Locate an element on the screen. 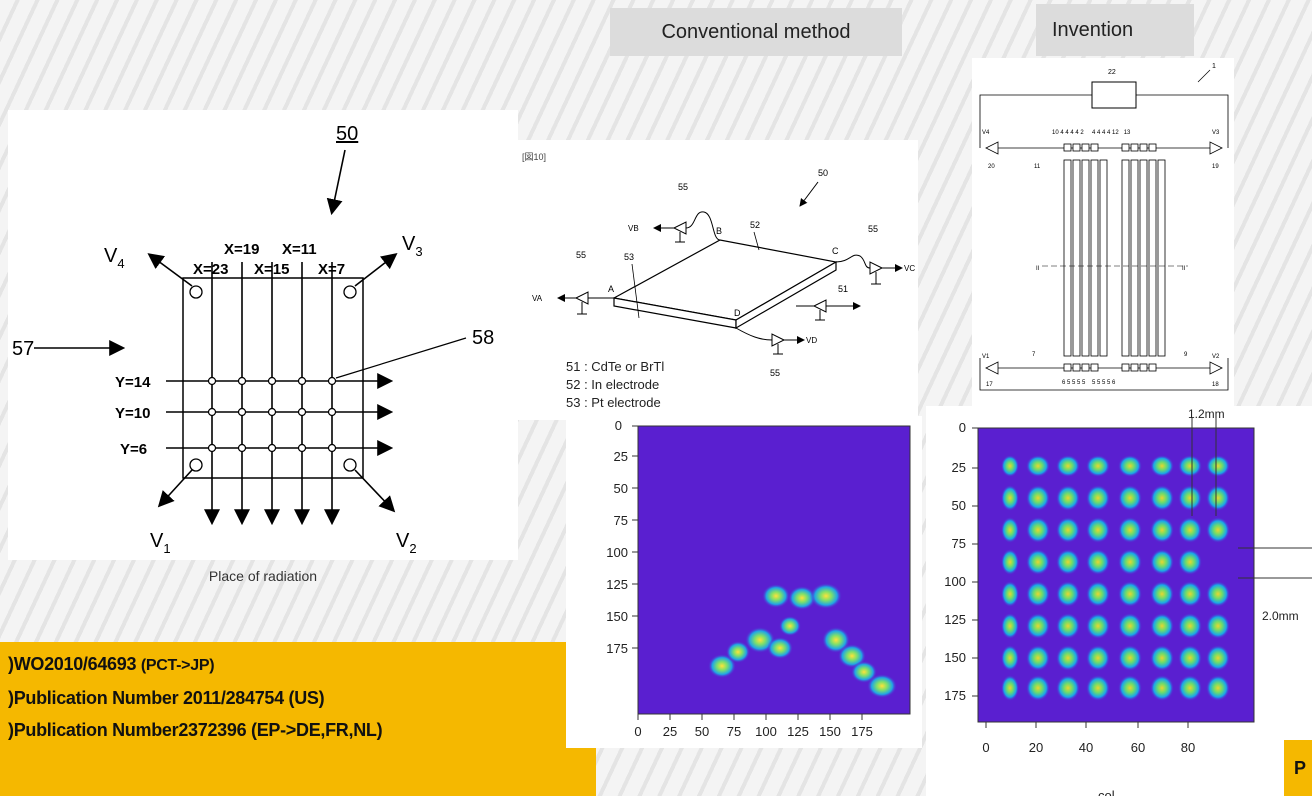  amp-top-left is located at coordinates (992, 148).